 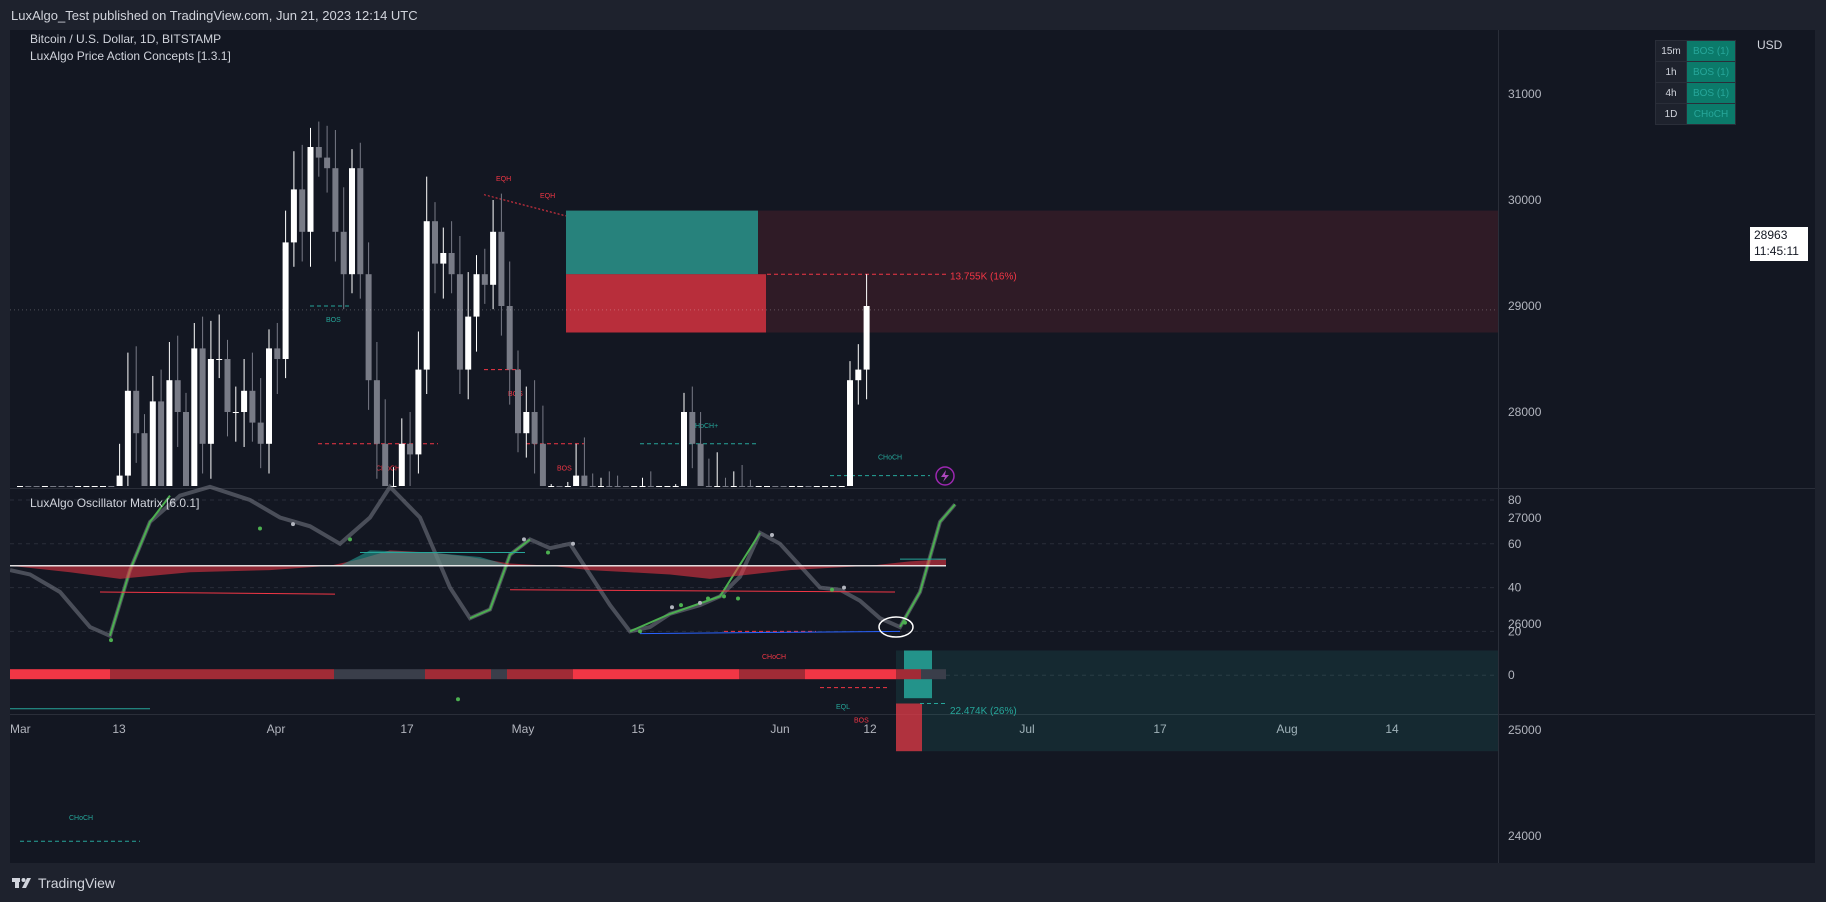 I want to click on price-tick-label: 31000, so click(x=1525, y=94).